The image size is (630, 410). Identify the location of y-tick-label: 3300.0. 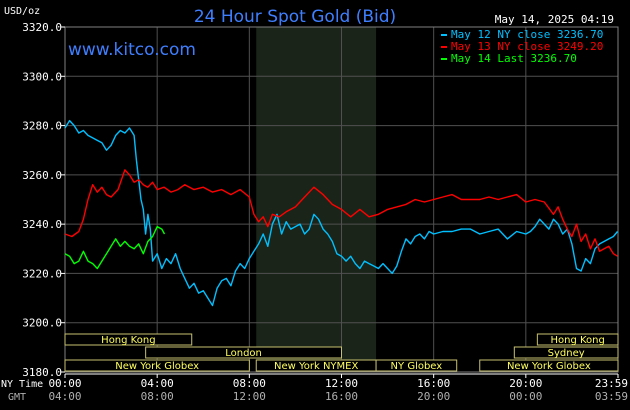
(42, 76).